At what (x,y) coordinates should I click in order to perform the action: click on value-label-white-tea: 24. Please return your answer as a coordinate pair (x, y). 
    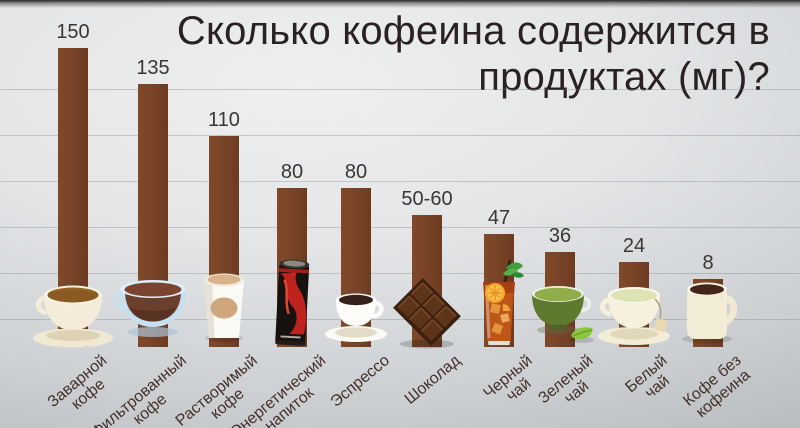
    Looking at the image, I should click on (634, 246).